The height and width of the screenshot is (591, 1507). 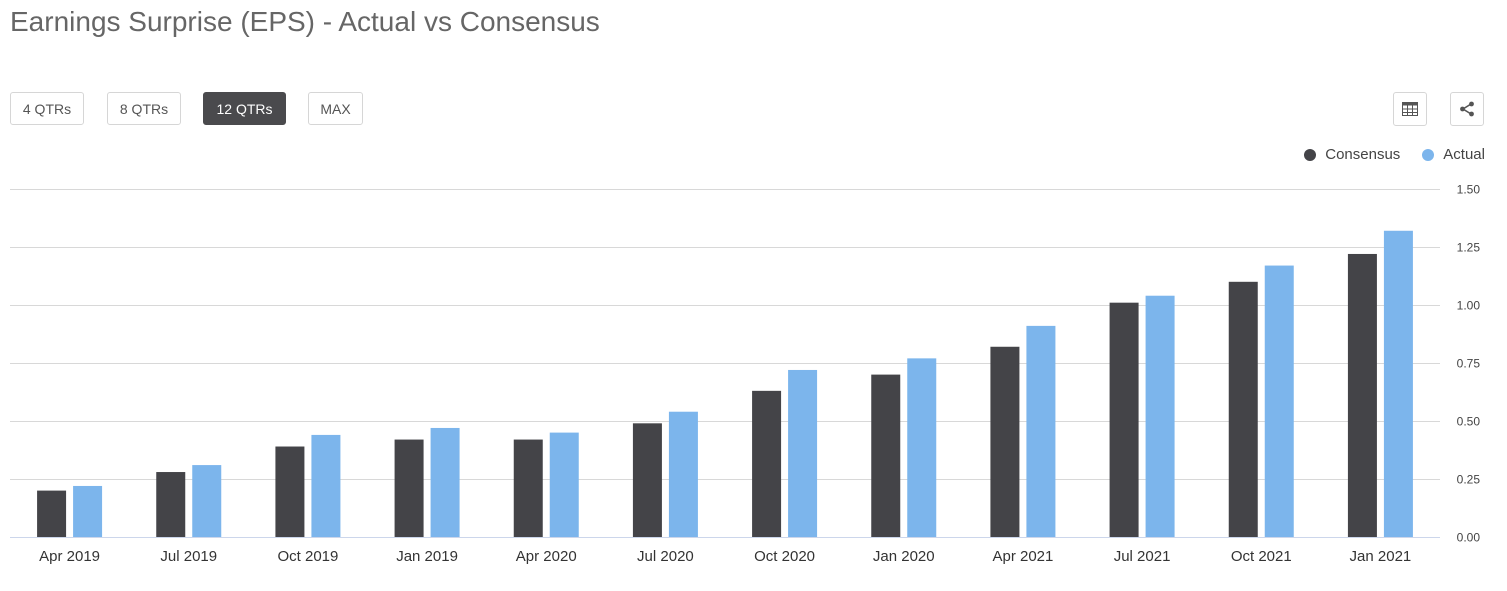 I want to click on table-icon, so click(x=1410, y=109).